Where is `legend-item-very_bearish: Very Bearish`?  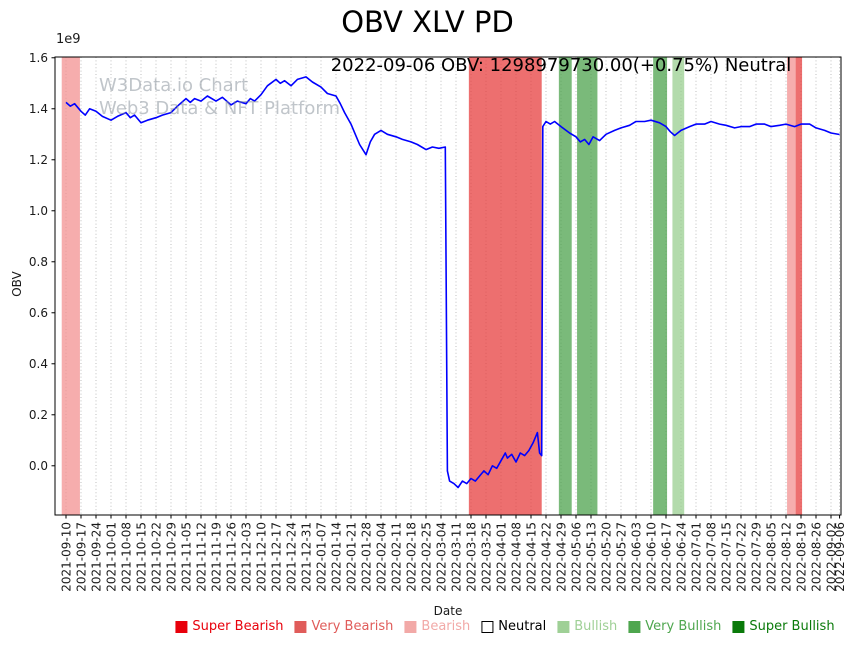 legend-item-very_bearish: Very Bearish is located at coordinates (344, 626).